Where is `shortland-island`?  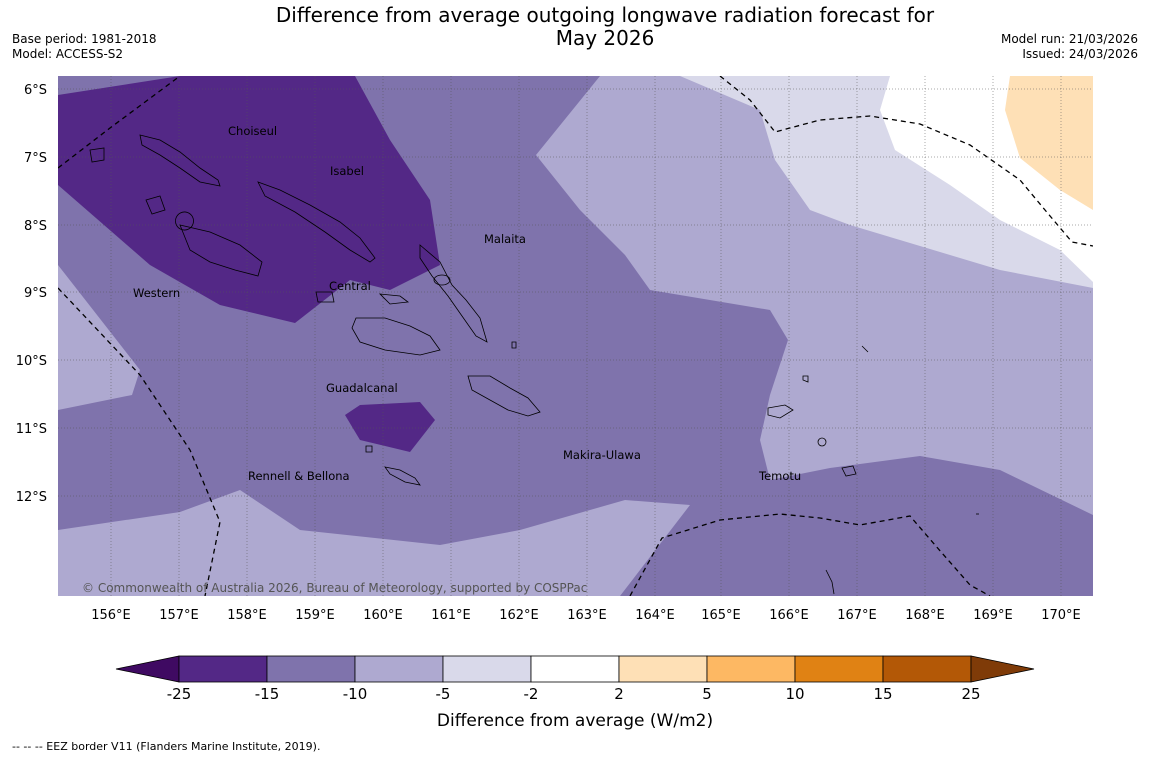
shortland-island is located at coordinates (97, 155).